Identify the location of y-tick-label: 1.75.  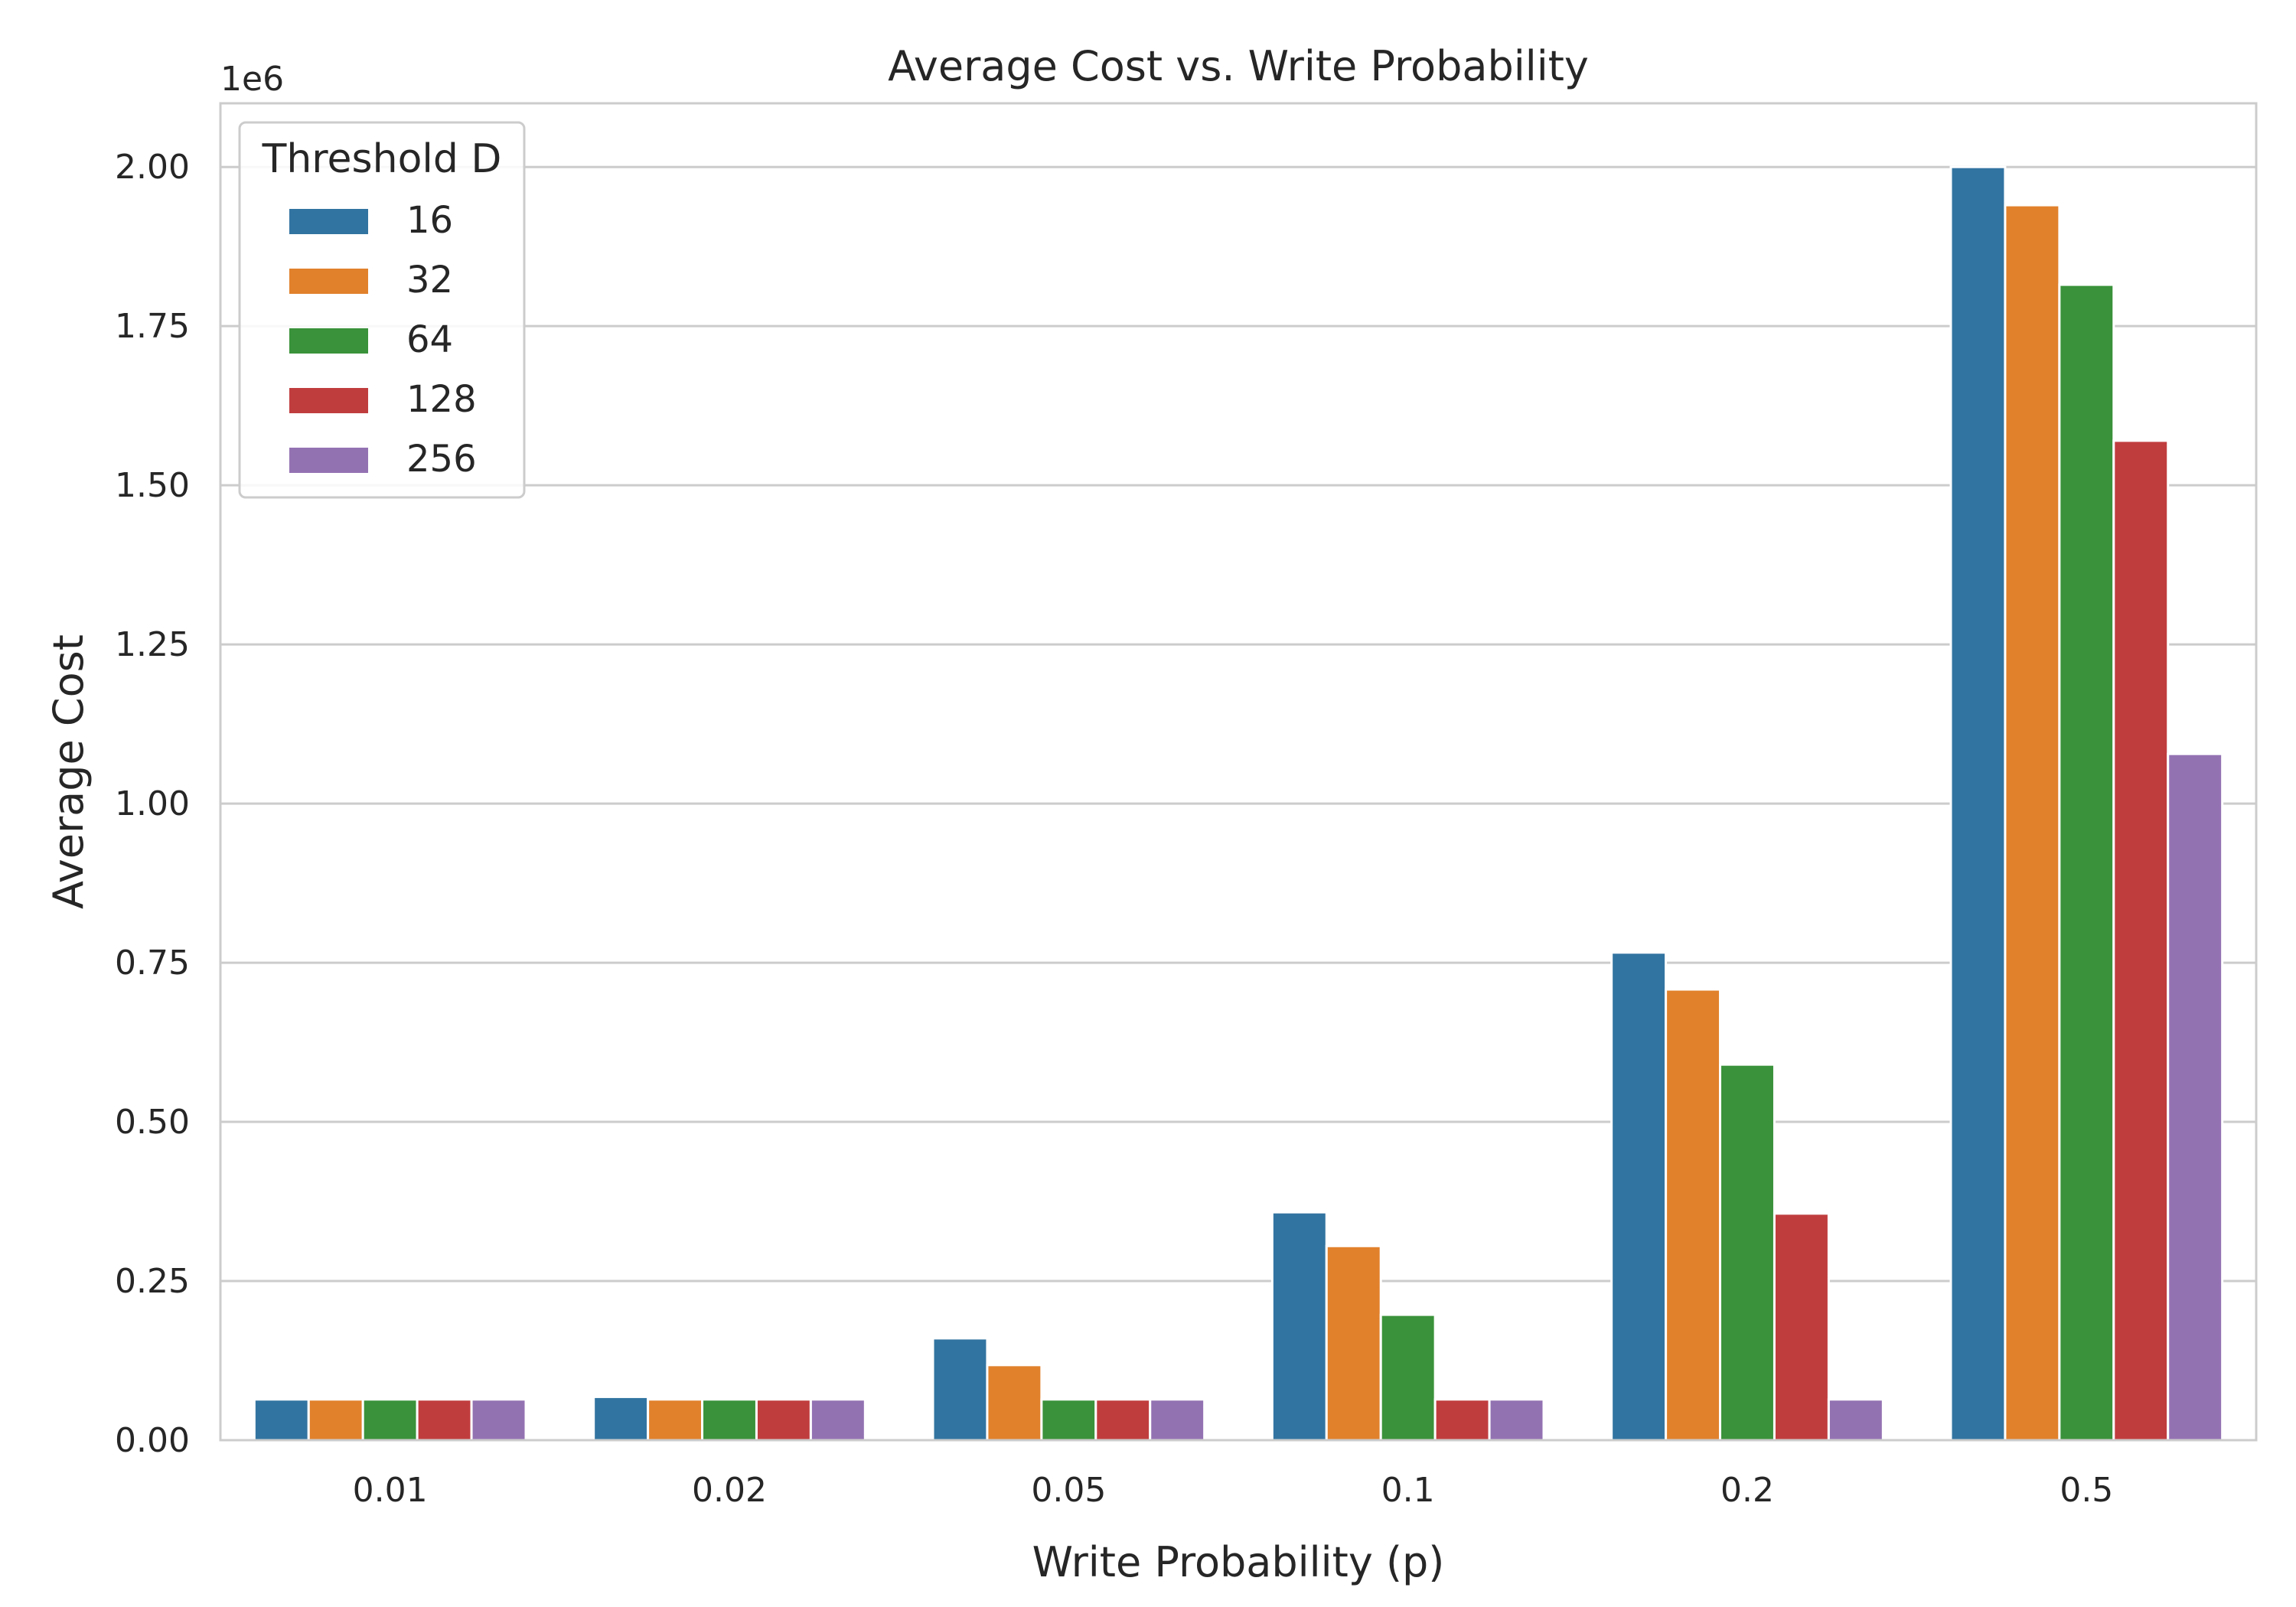
(152, 326).